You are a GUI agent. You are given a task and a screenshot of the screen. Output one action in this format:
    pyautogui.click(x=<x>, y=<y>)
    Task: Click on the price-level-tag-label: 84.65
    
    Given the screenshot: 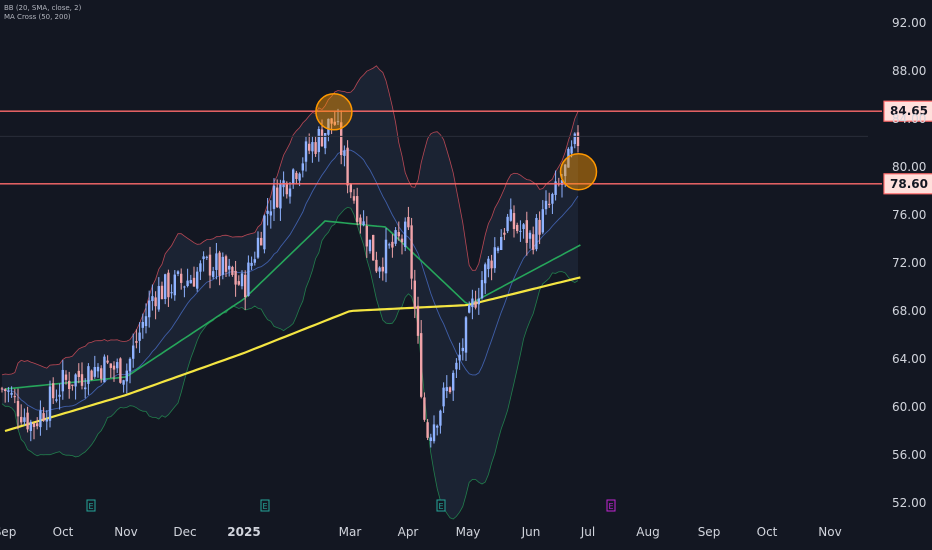 What is the action you would take?
    pyautogui.click(x=909, y=111)
    